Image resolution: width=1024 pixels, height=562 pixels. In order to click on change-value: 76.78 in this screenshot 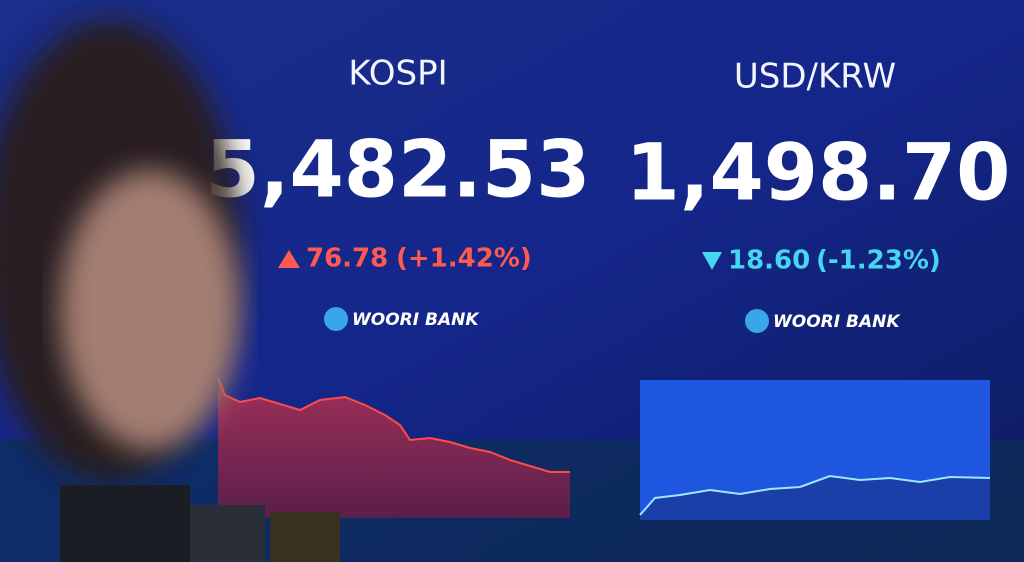, I will do `click(347, 259)`.